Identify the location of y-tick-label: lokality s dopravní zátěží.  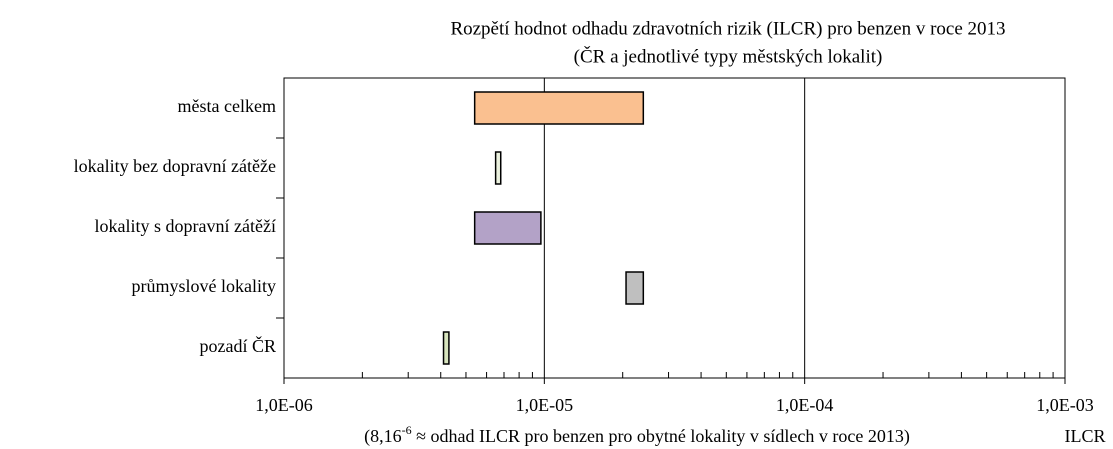
(185, 226).